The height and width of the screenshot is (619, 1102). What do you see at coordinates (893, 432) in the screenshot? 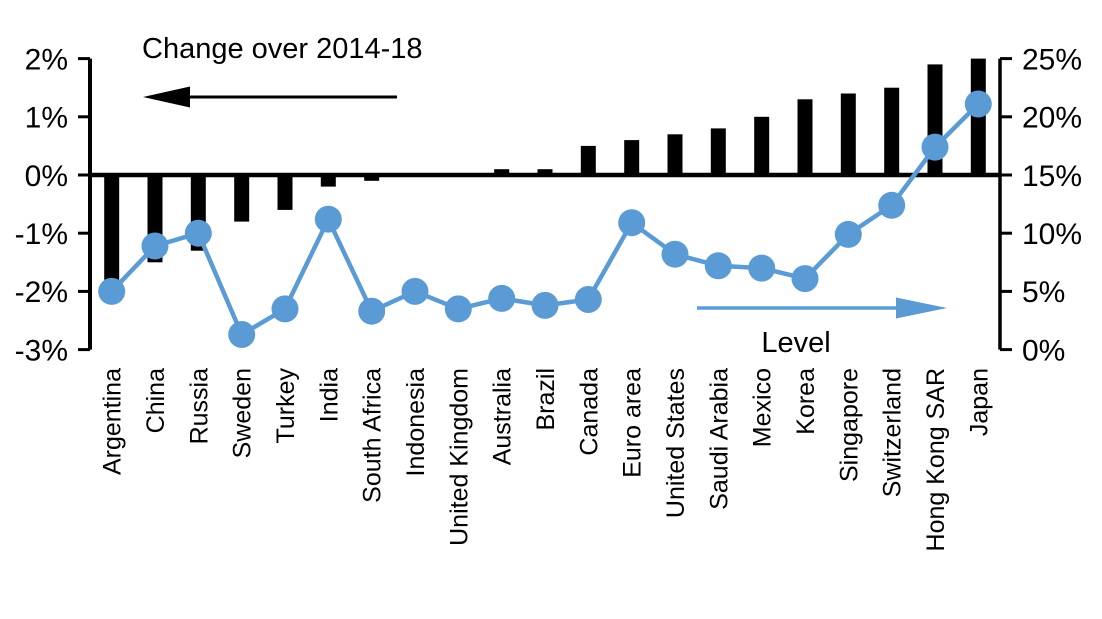
I see `category-label-switzerland: Switzerland` at bounding box center [893, 432].